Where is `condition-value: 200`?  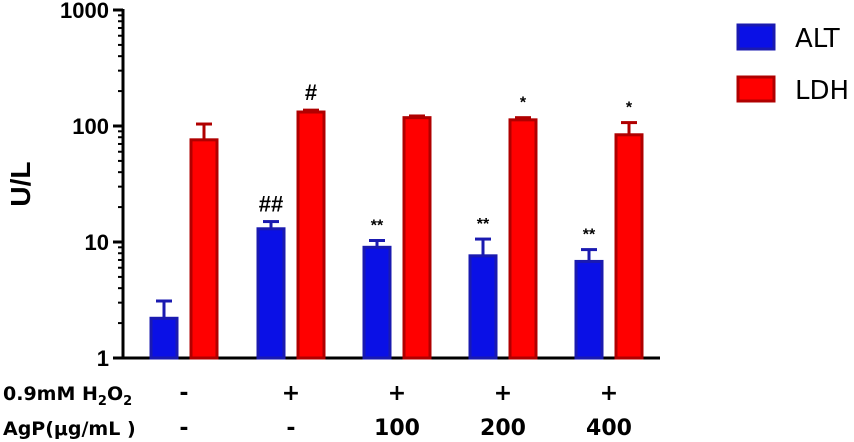 condition-value: 200 is located at coordinates (503, 428).